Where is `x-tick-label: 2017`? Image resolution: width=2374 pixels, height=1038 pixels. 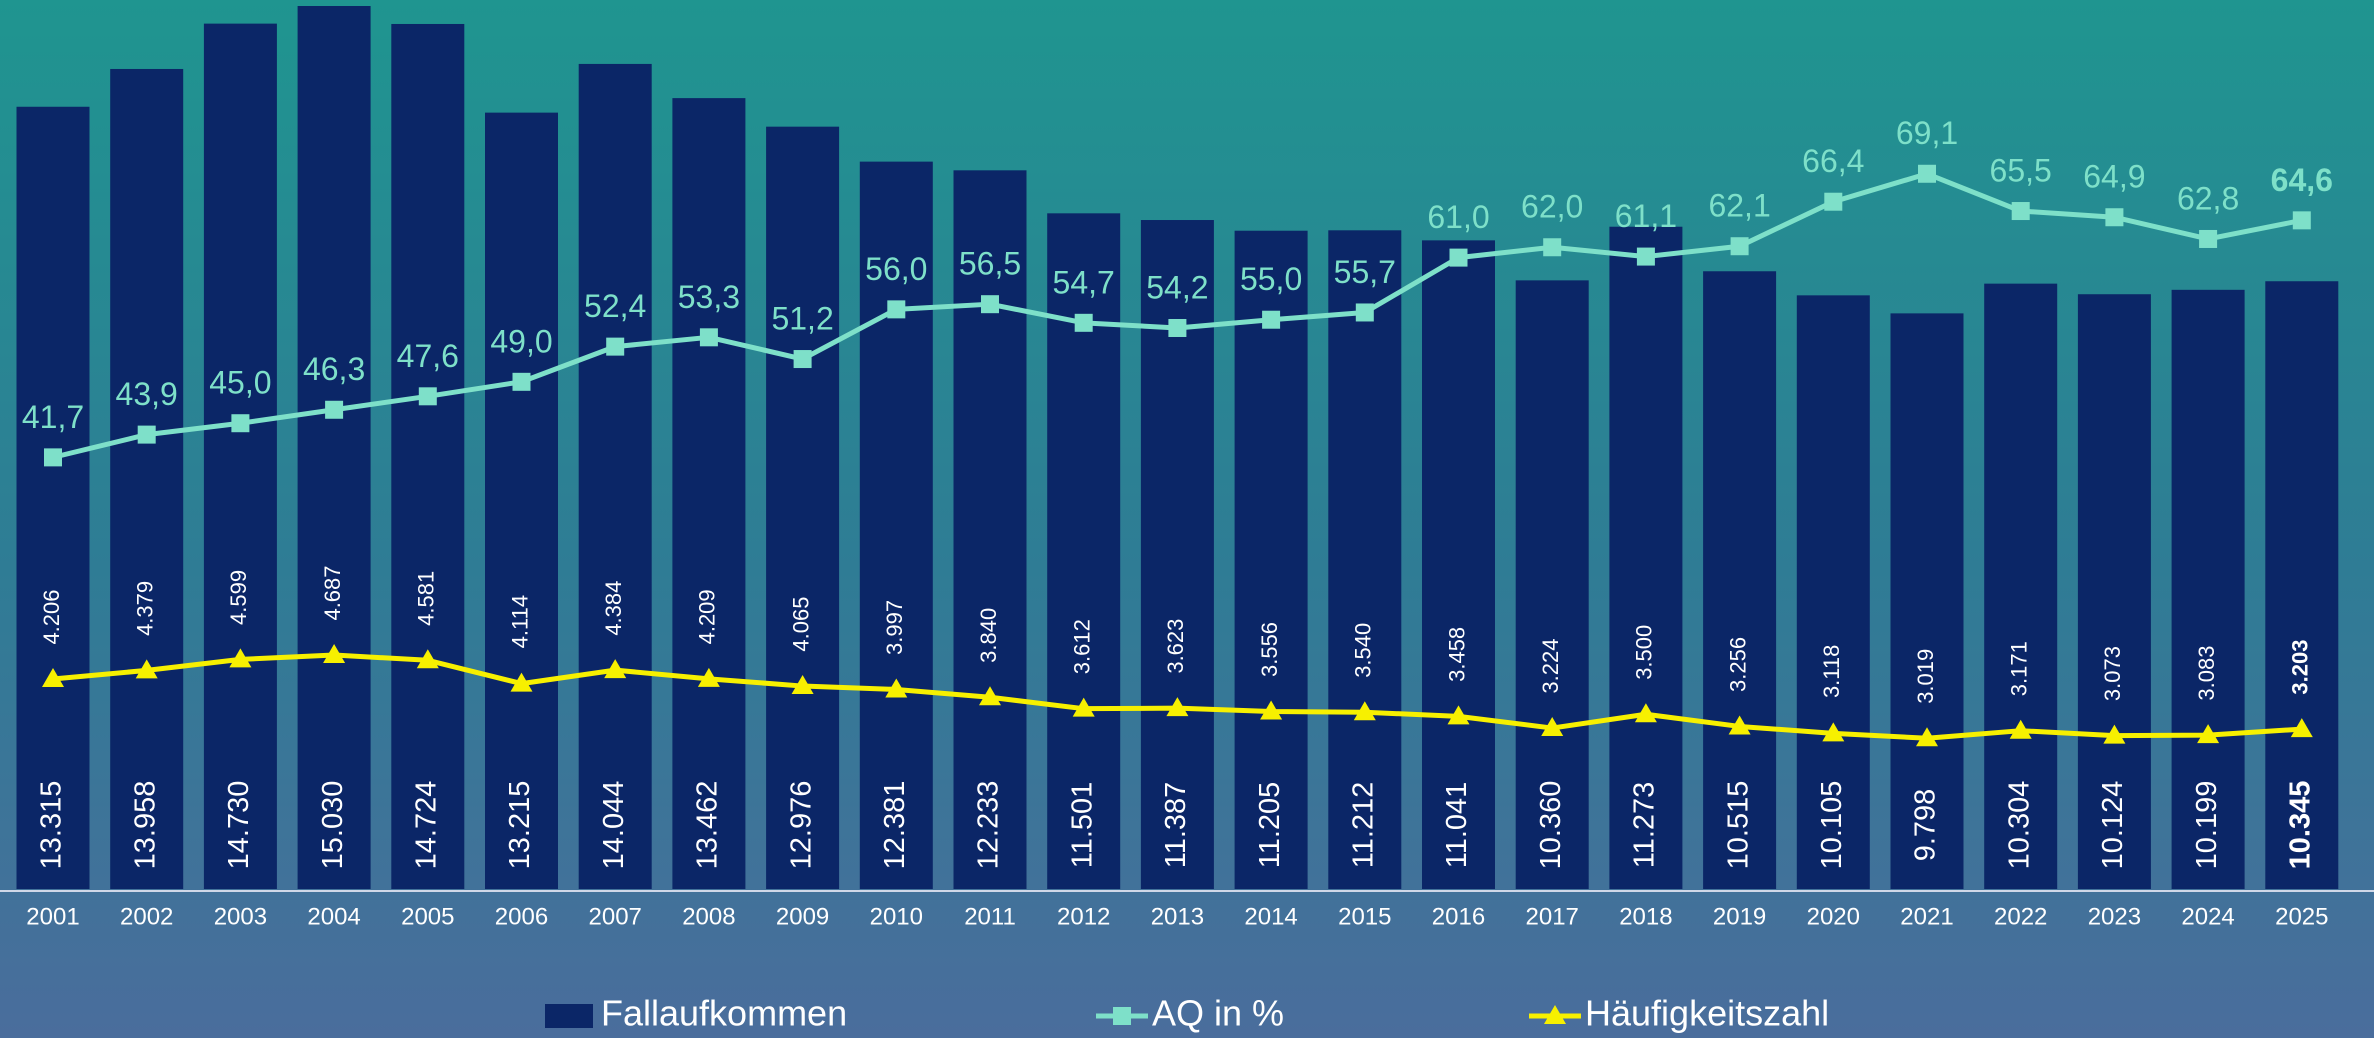
x-tick-label: 2017 is located at coordinates (1552, 916).